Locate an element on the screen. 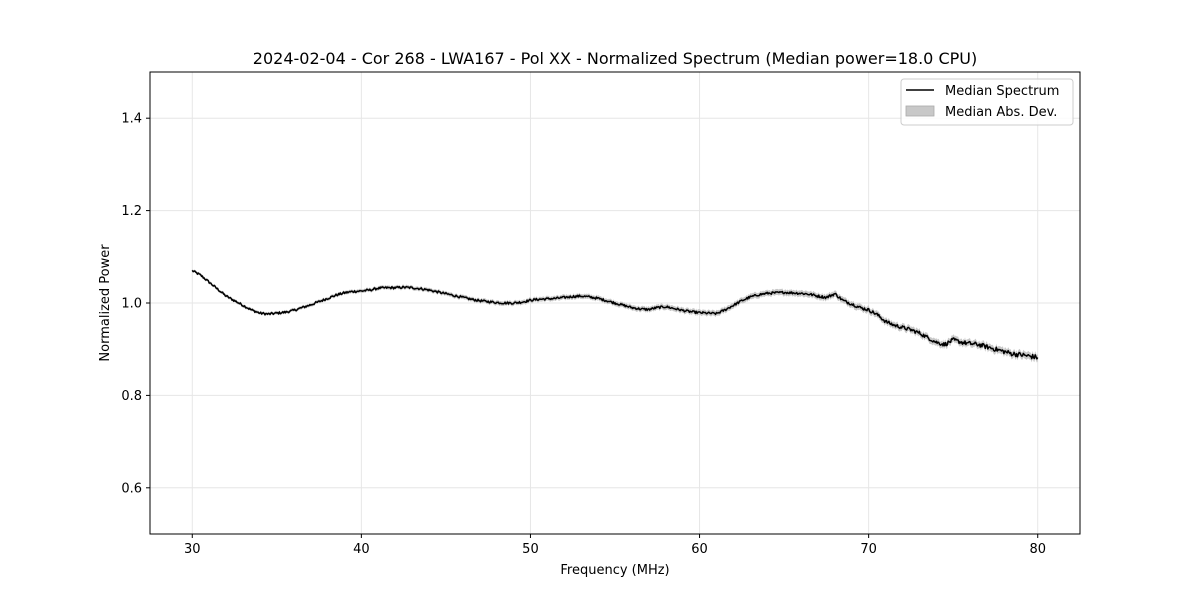  y-tick-label: 1.0 is located at coordinates (131, 304).